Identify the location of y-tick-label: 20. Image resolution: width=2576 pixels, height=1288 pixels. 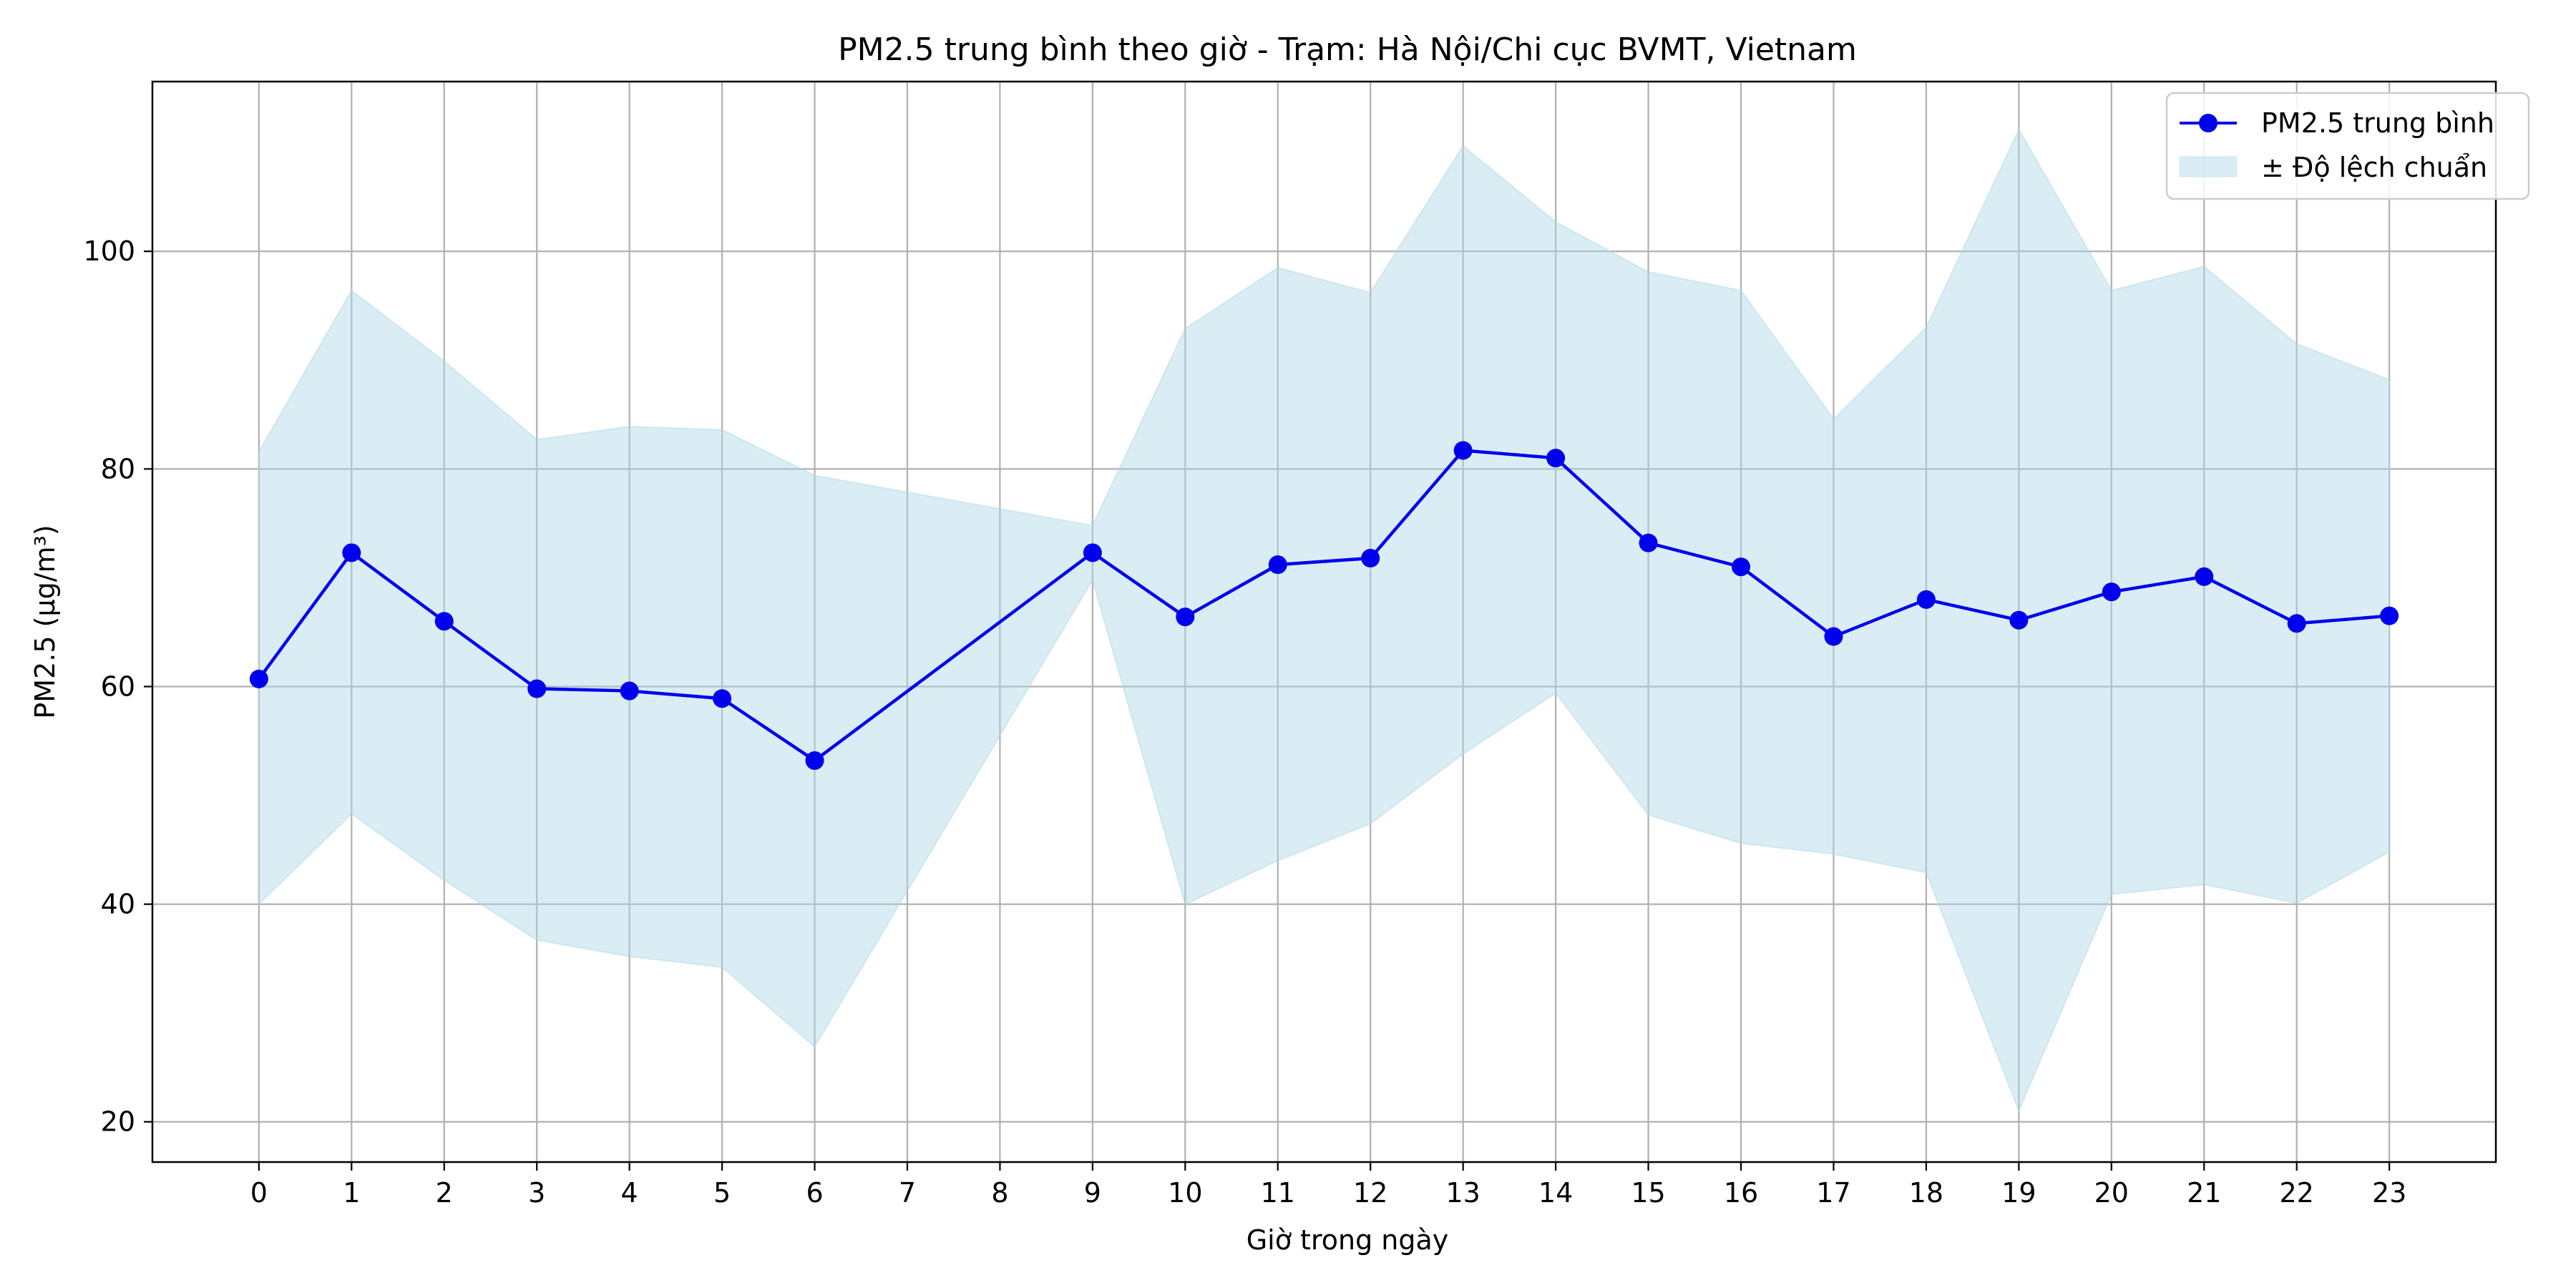
(118, 1122).